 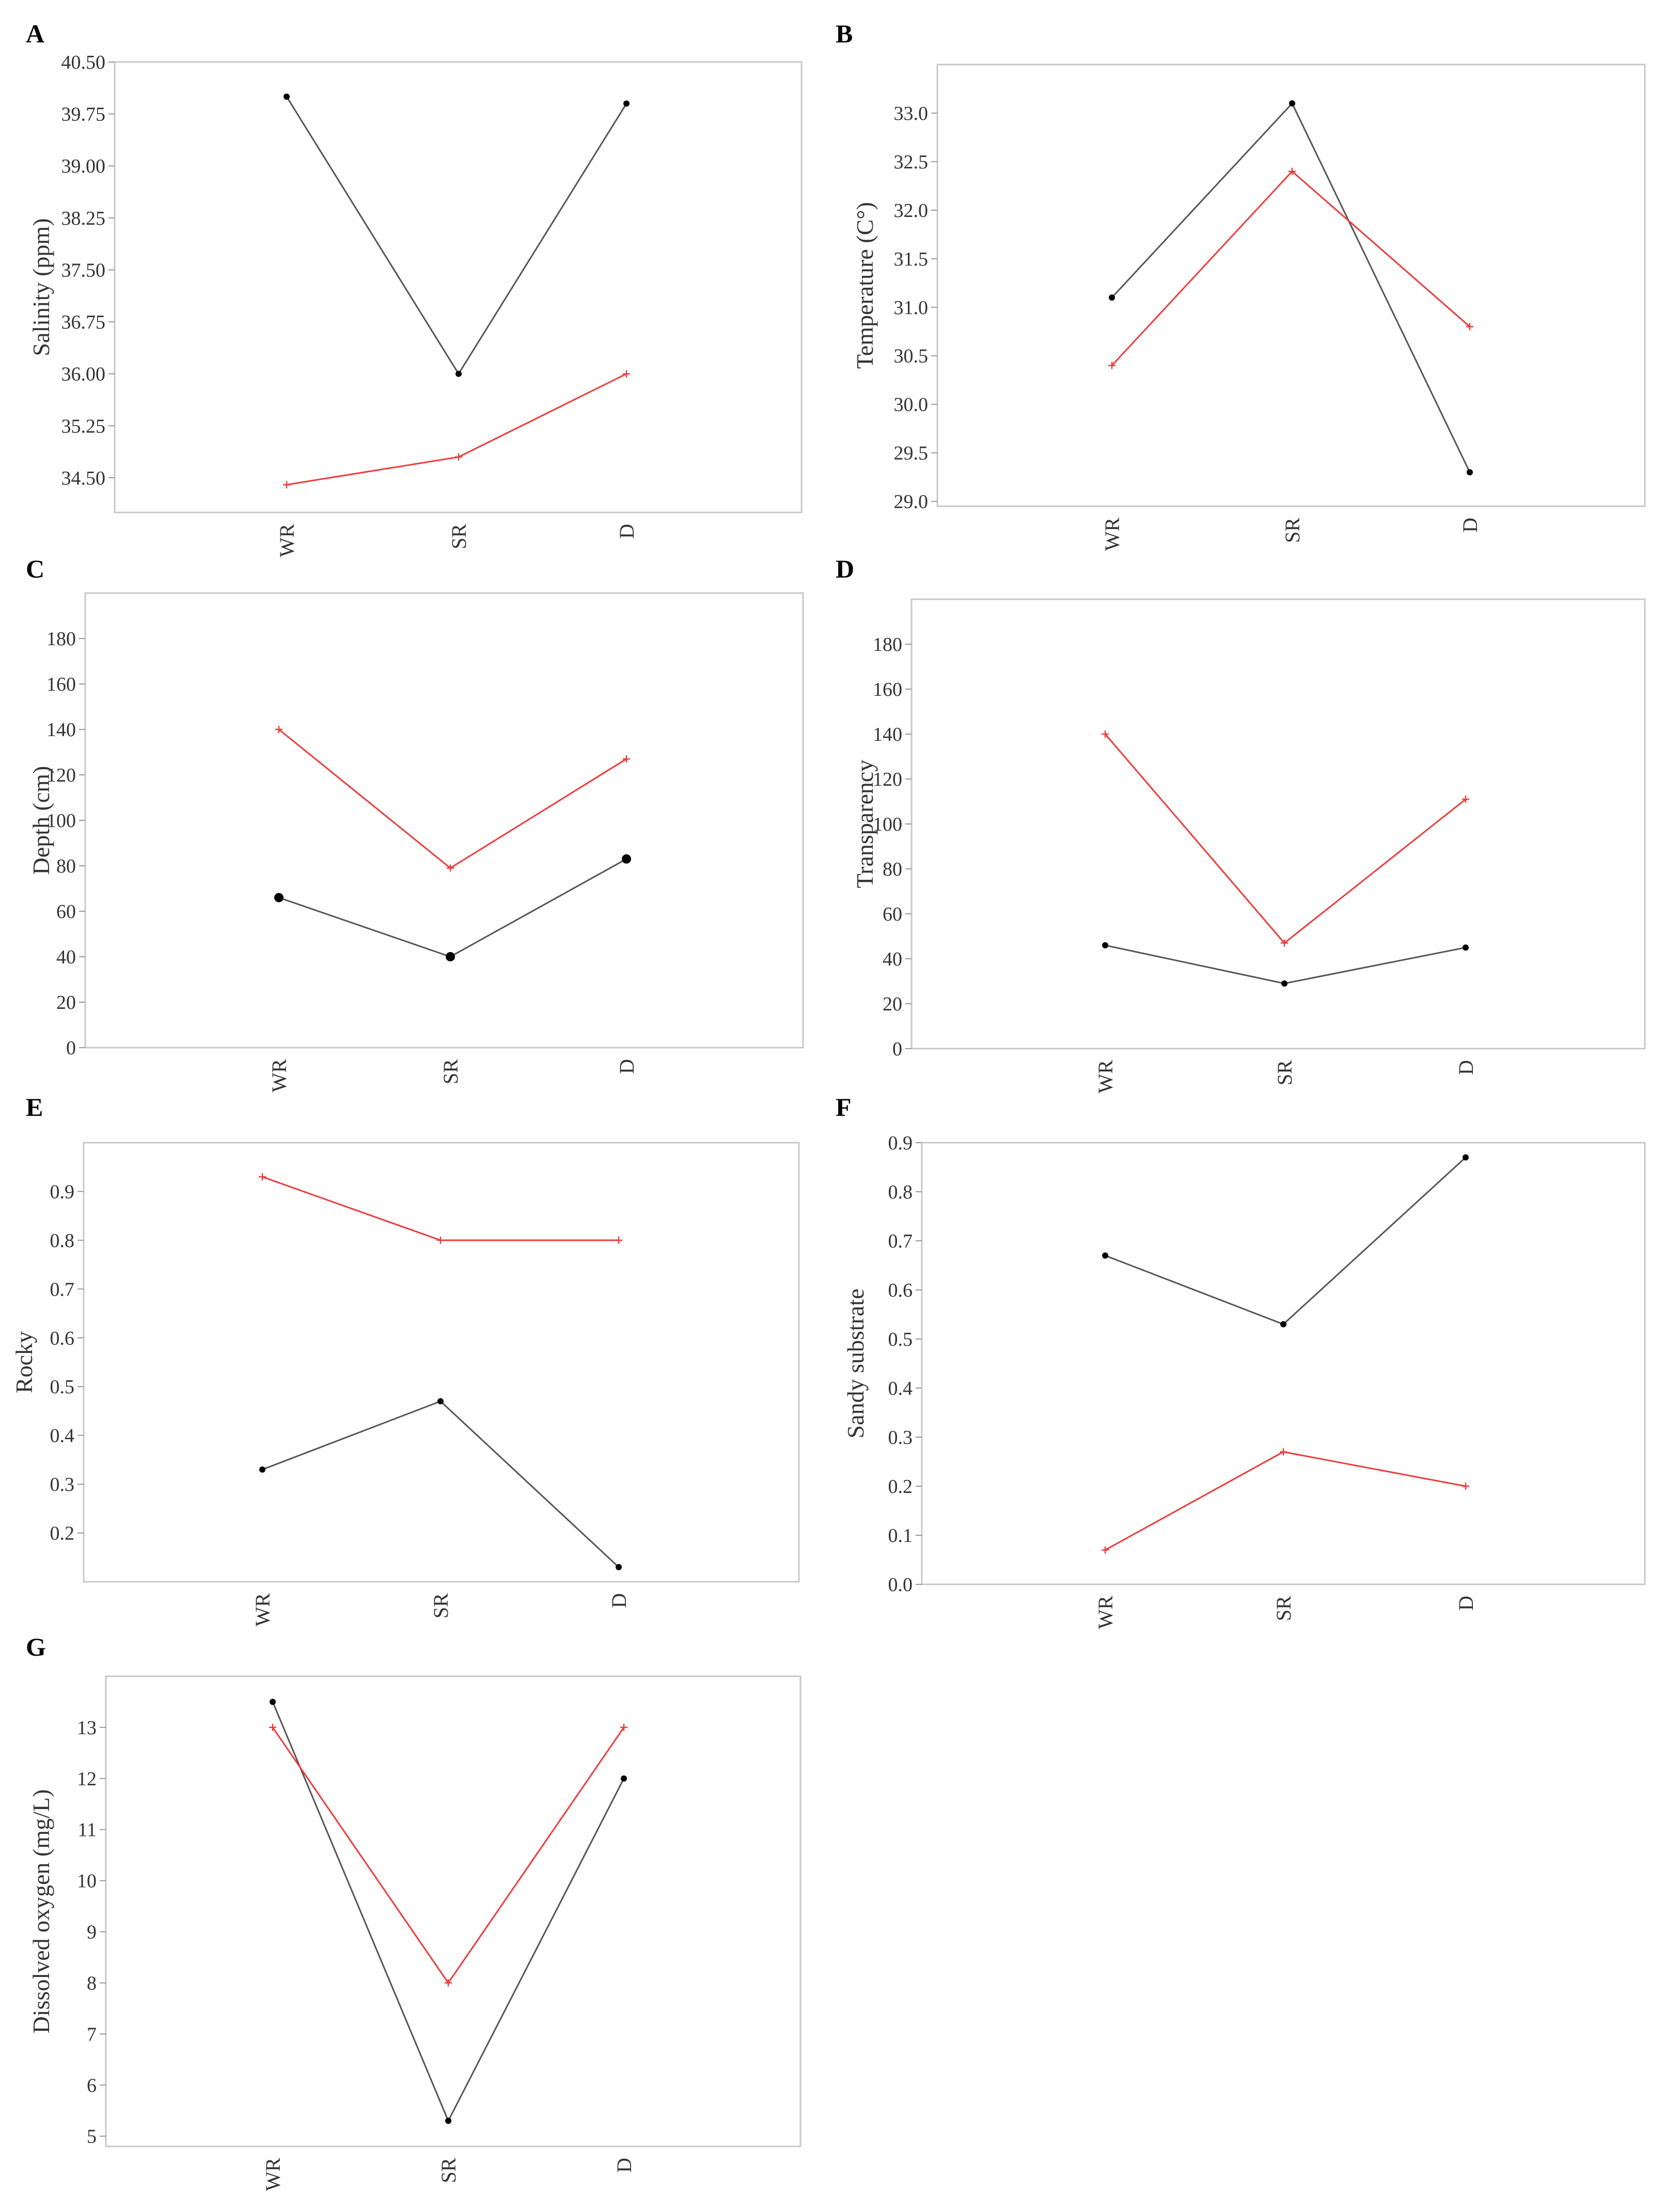 What do you see at coordinates (92, 2034) in the screenshot?
I see `y-tick-label: 7` at bounding box center [92, 2034].